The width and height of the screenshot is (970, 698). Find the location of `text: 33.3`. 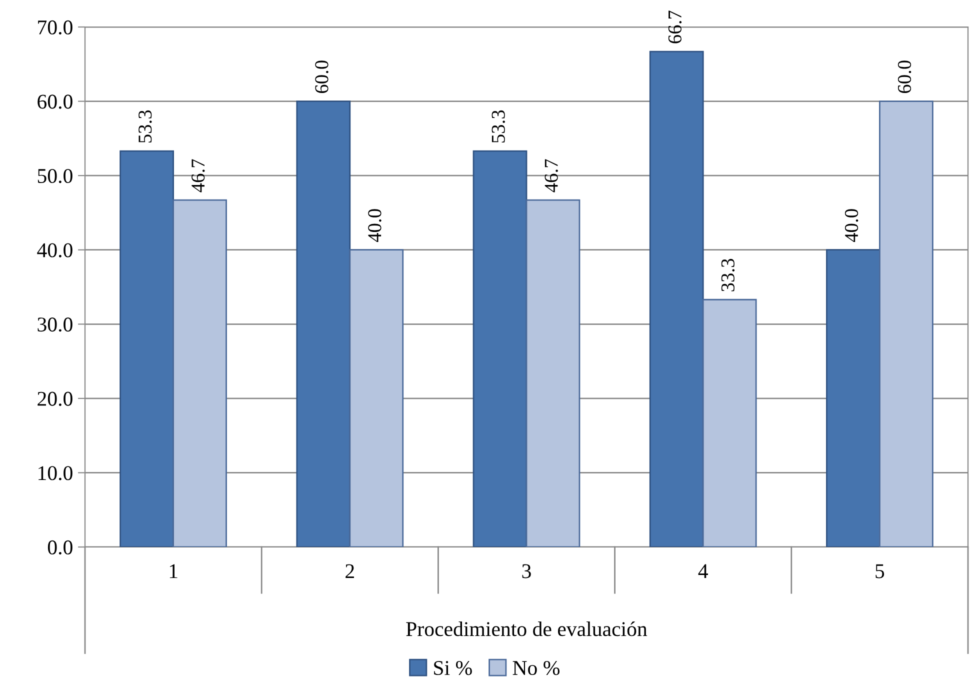

text: 33.3 is located at coordinates (728, 275).